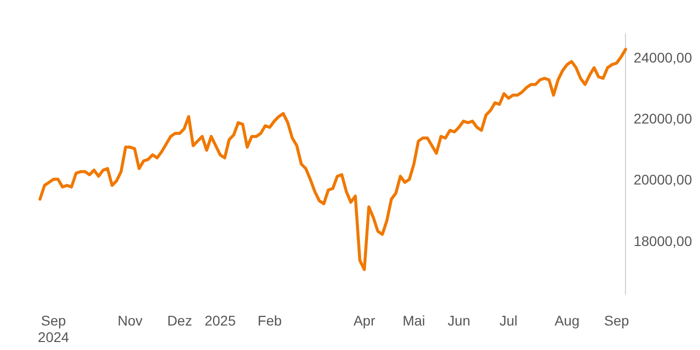 Image resolution: width=700 pixels, height=350 pixels. I want to click on x-tick-label: Mai, so click(414, 320).